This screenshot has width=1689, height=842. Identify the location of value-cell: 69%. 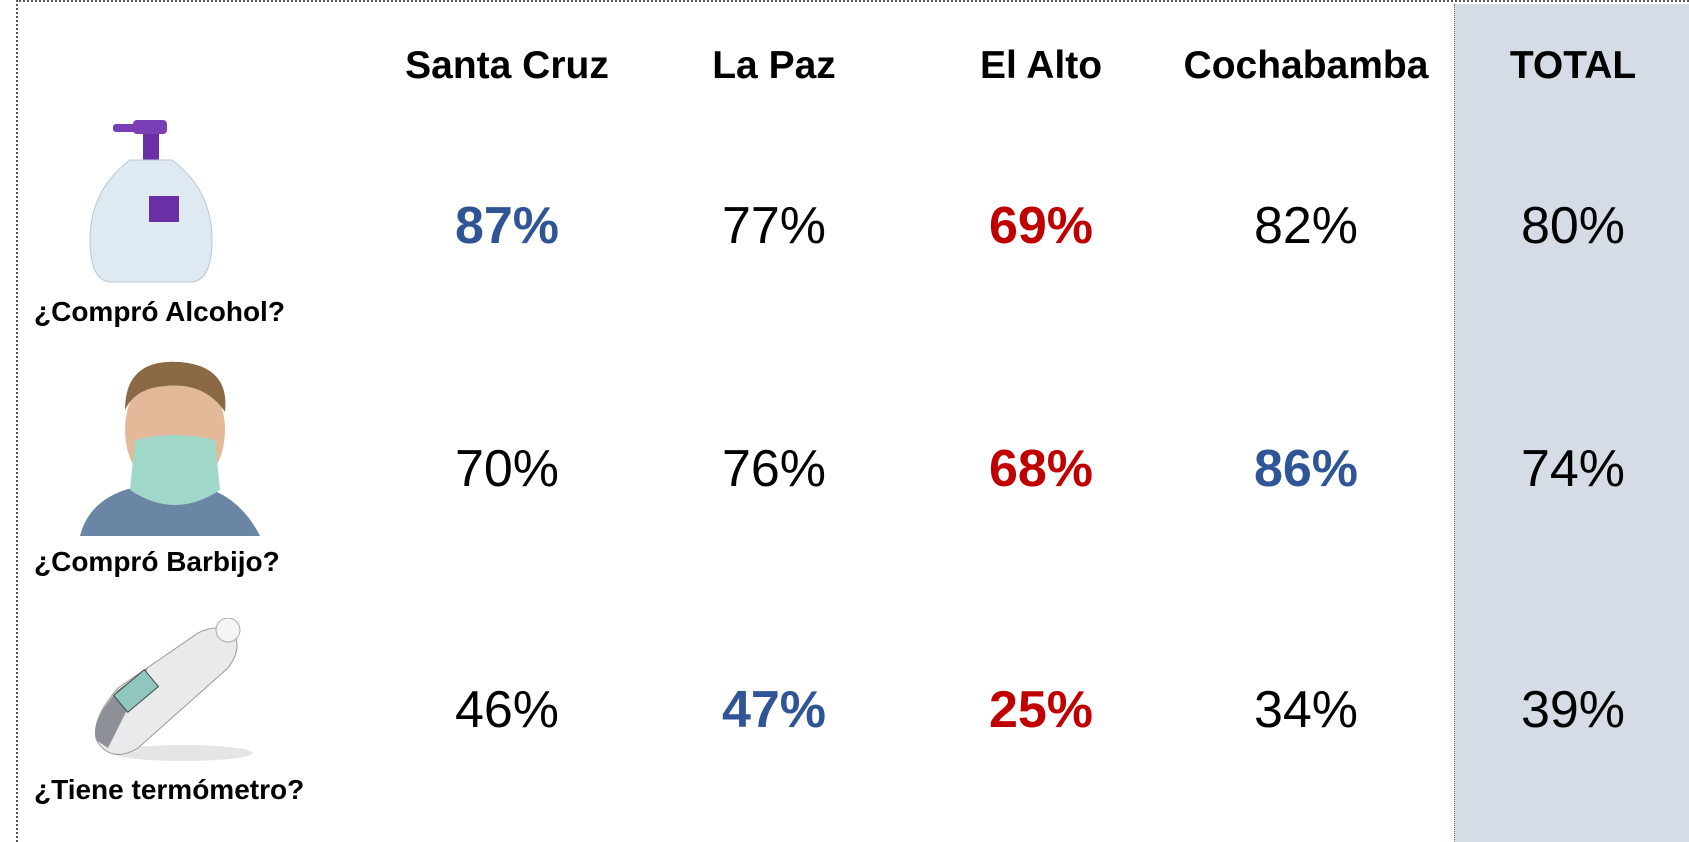
(1041, 226).